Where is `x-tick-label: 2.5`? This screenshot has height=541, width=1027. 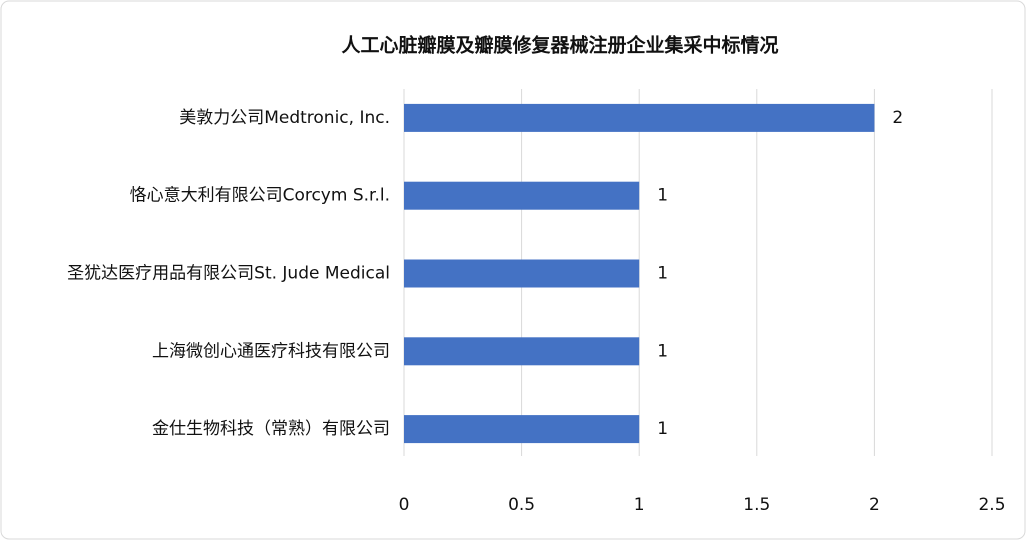 x-tick-label: 2.5 is located at coordinates (991, 505).